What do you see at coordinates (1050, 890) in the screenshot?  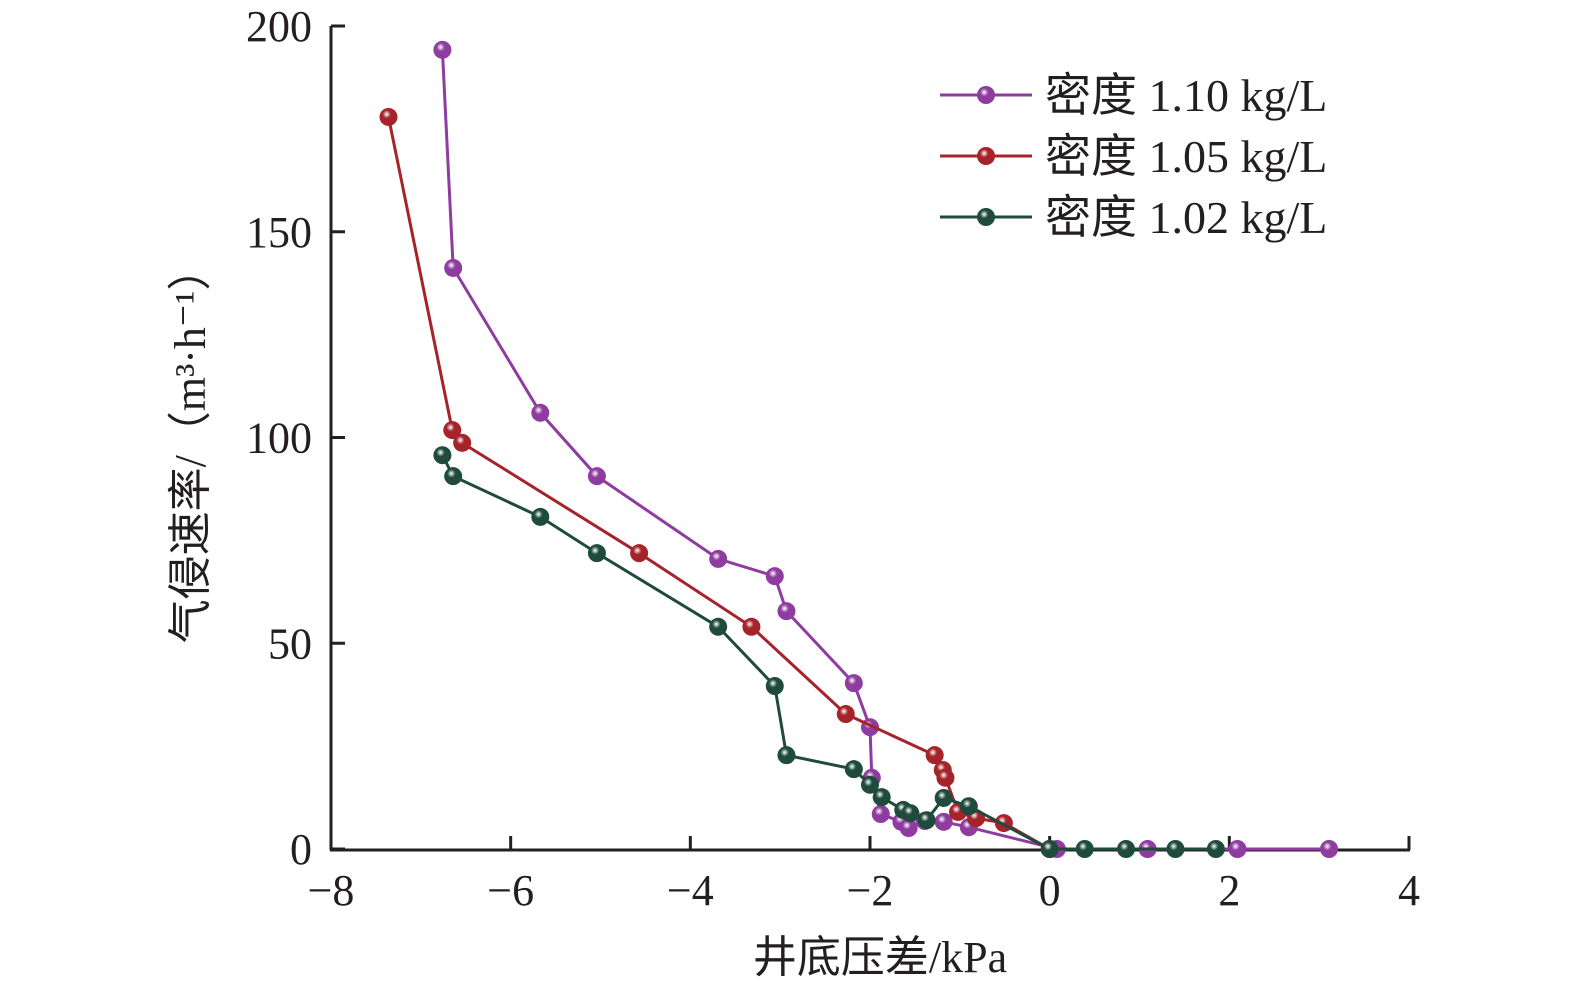 I see `x-tick-label: 0` at bounding box center [1050, 890].